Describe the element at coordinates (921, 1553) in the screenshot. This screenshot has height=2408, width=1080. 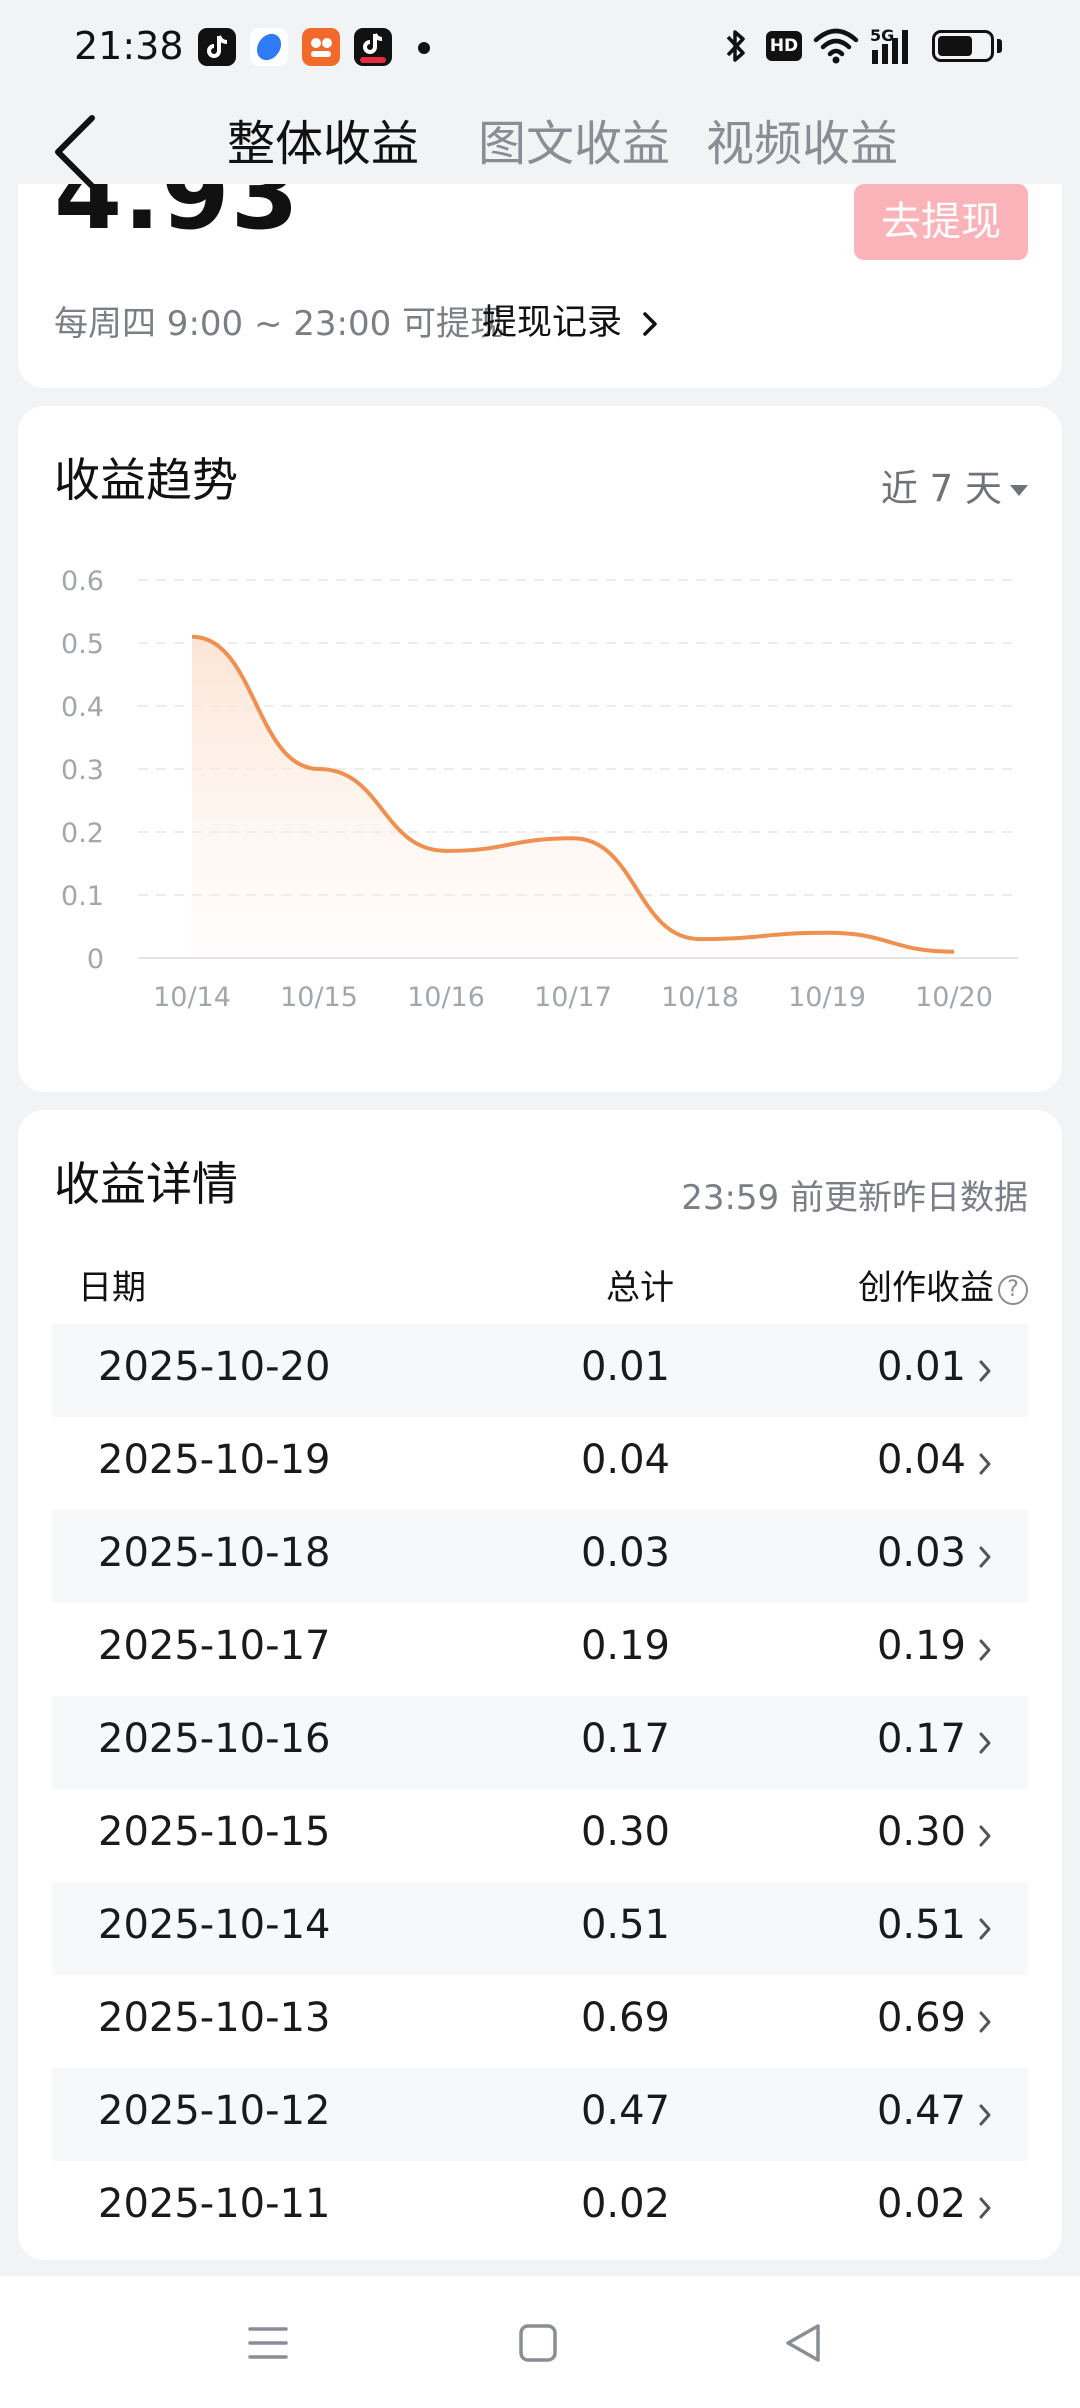
I see `row-creation-earning: 0.03` at that location.